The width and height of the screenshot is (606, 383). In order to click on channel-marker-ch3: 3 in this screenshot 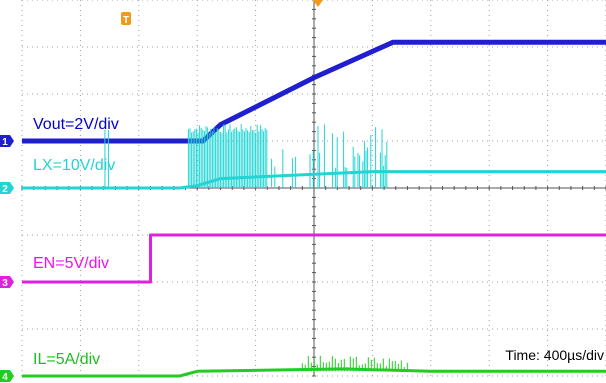, I will do `click(7, 282)`.